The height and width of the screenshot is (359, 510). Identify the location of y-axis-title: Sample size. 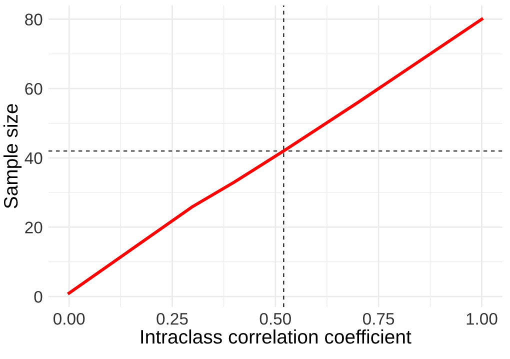
(12, 156).